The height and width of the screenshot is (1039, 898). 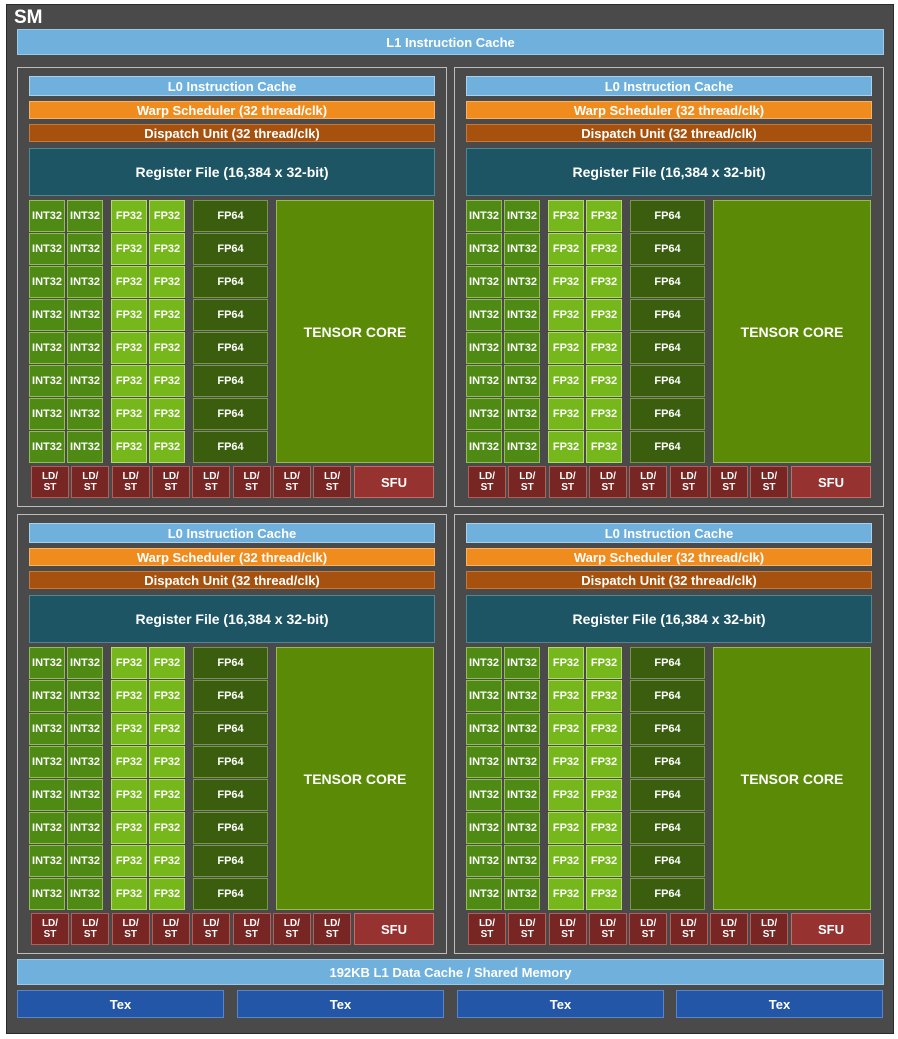 What do you see at coordinates (669, 86) in the screenshot?
I see `l0-instruction-cache: L0 Instruction Cache` at bounding box center [669, 86].